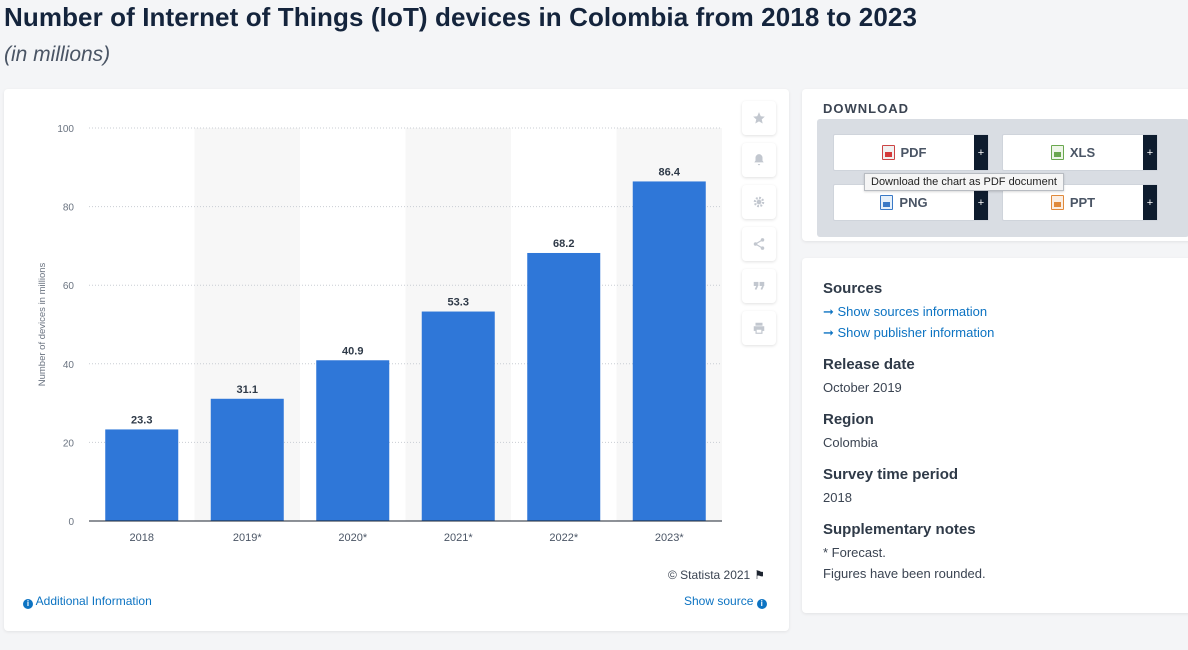  What do you see at coordinates (759, 328) in the screenshot?
I see `print-icon` at bounding box center [759, 328].